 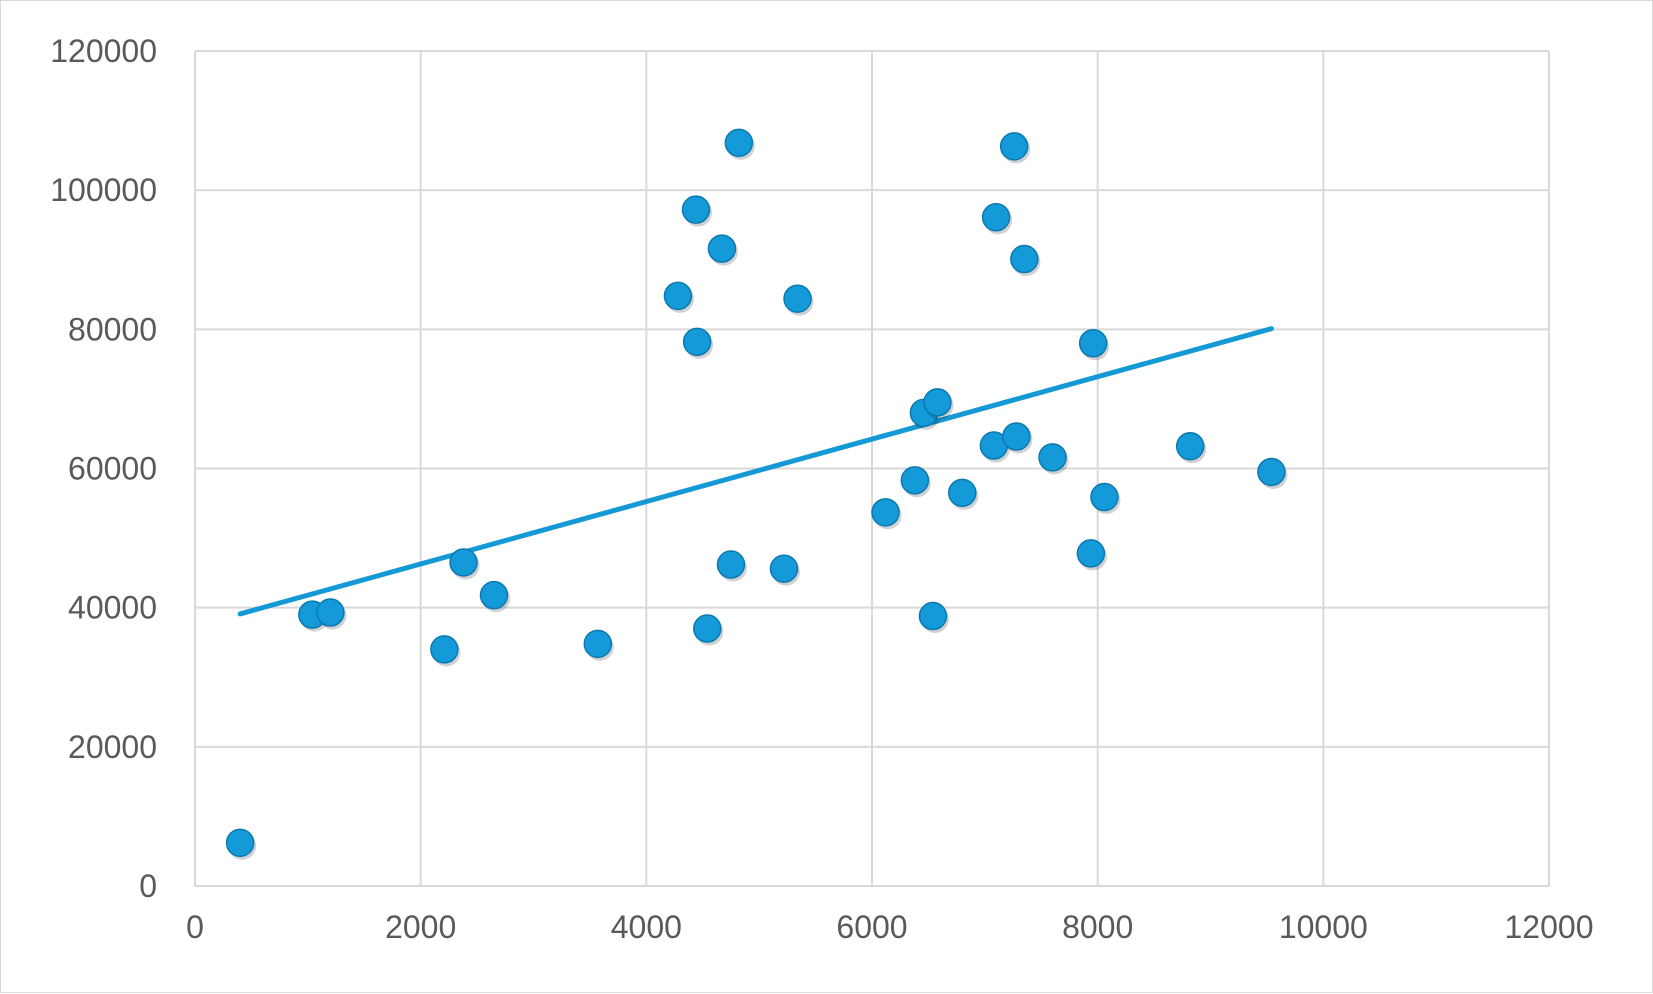 What do you see at coordinates (195, 927) in the screenshot?
I see `x-tick-label: 0` at bounding box center [195, 927].